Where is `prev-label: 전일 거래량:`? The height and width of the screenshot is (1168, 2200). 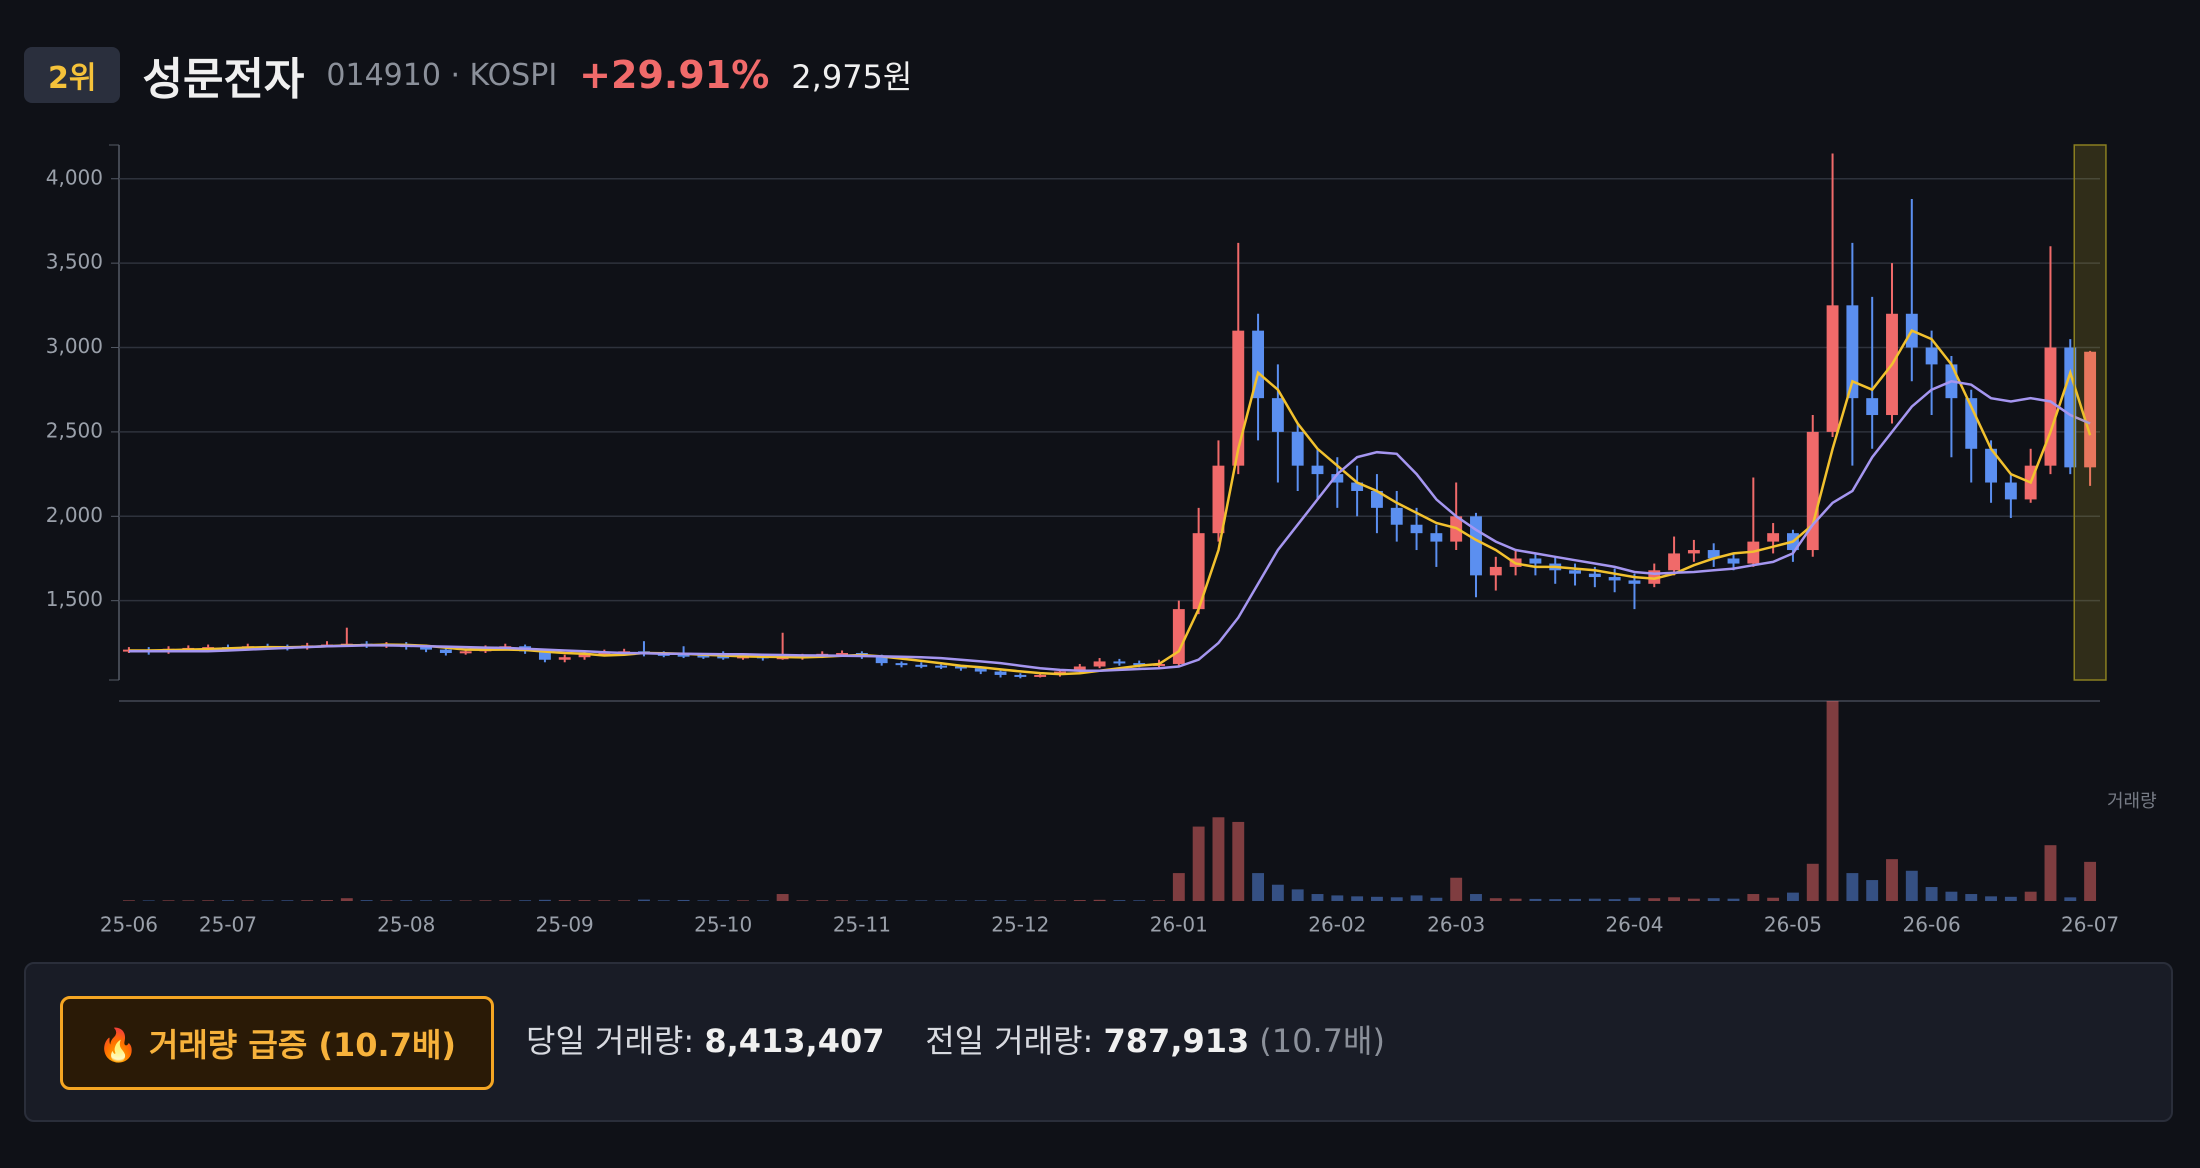
prev-label: 전일 거래량: is located at coordinates (1009, 1041).